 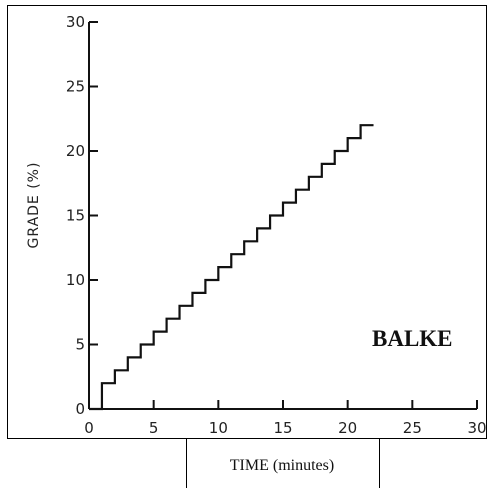 I want to click on x-tick-label: 15, so click(x=282, y=428).